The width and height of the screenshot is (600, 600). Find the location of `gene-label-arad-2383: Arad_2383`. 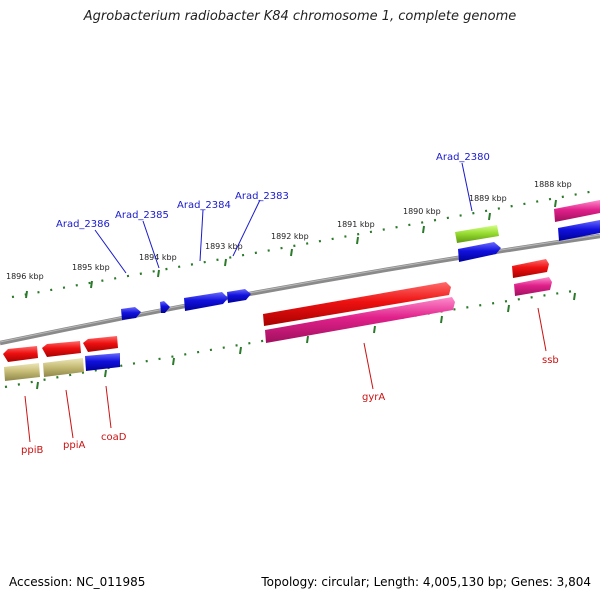

gene-label-arad-2383: Arad_2383 is located at coordinates (262, 196).